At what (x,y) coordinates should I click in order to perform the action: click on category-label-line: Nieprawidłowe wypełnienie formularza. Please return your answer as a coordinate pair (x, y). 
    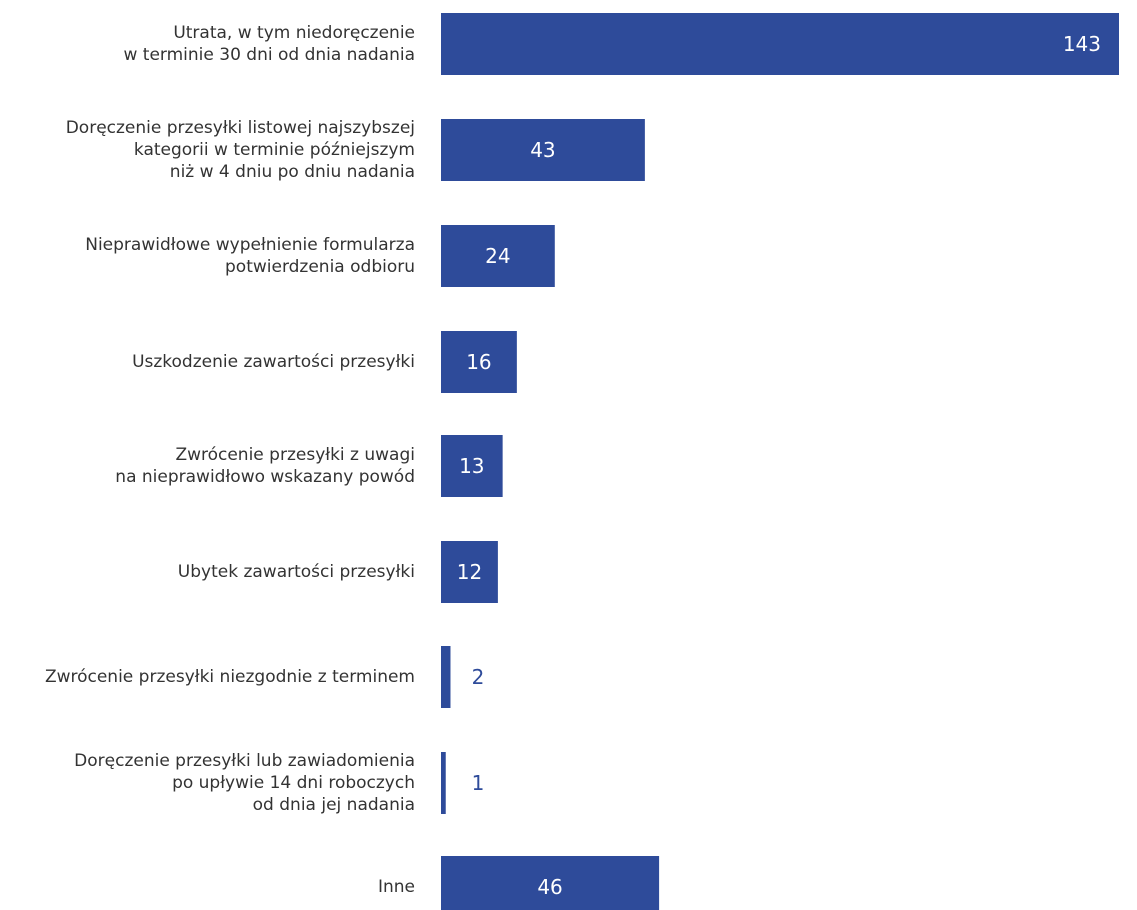
    Looking at the image, I should click on (250, 245).